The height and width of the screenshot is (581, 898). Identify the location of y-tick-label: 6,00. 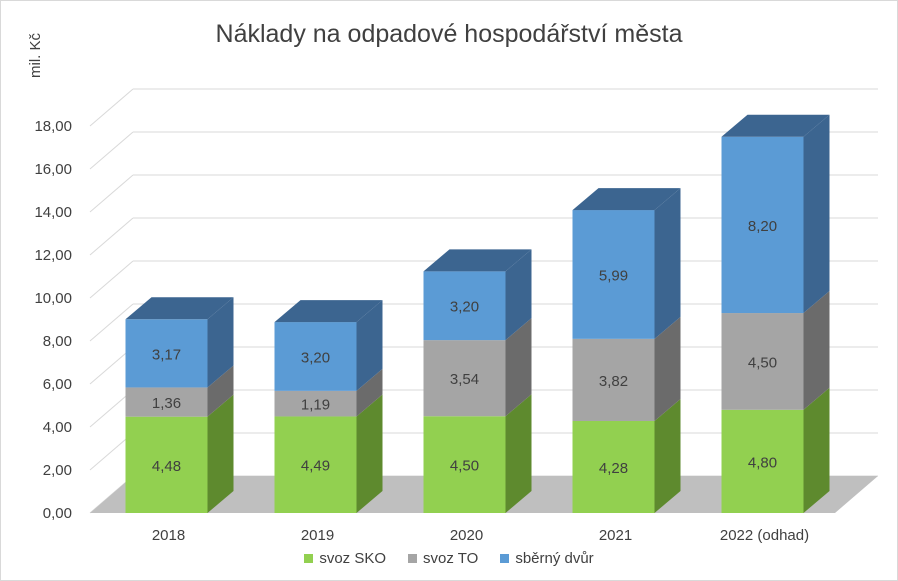
(57, 384).